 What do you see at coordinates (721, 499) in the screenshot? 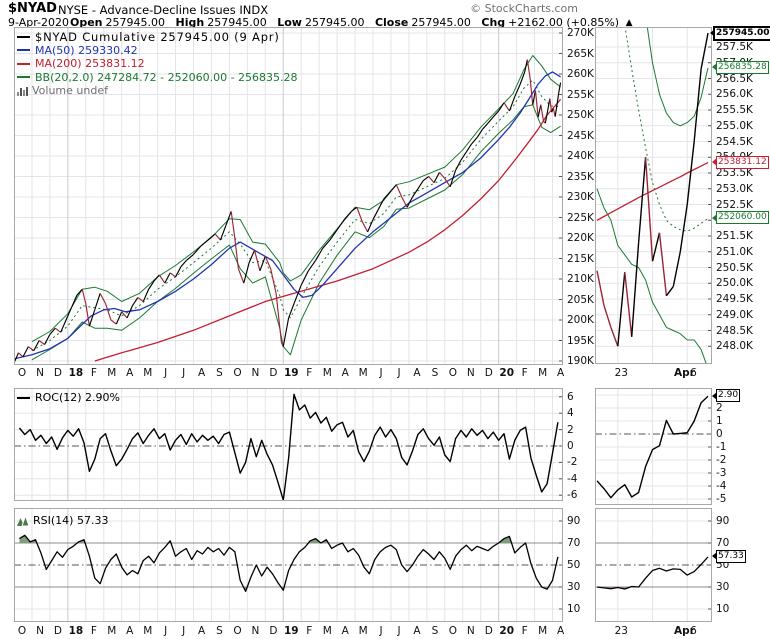
I see `y-axis-label: -5` at bounding box center [721, 499].